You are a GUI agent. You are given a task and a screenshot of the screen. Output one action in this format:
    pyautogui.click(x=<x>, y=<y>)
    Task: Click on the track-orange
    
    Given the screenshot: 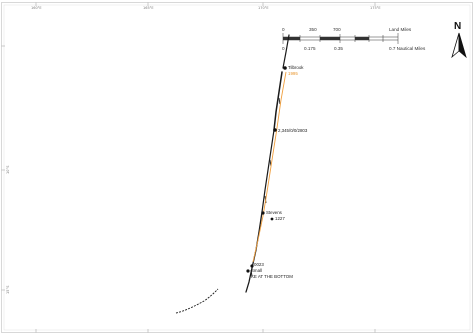 What is the action you would take?
    pyautogui.click(x=269, y=167)
    